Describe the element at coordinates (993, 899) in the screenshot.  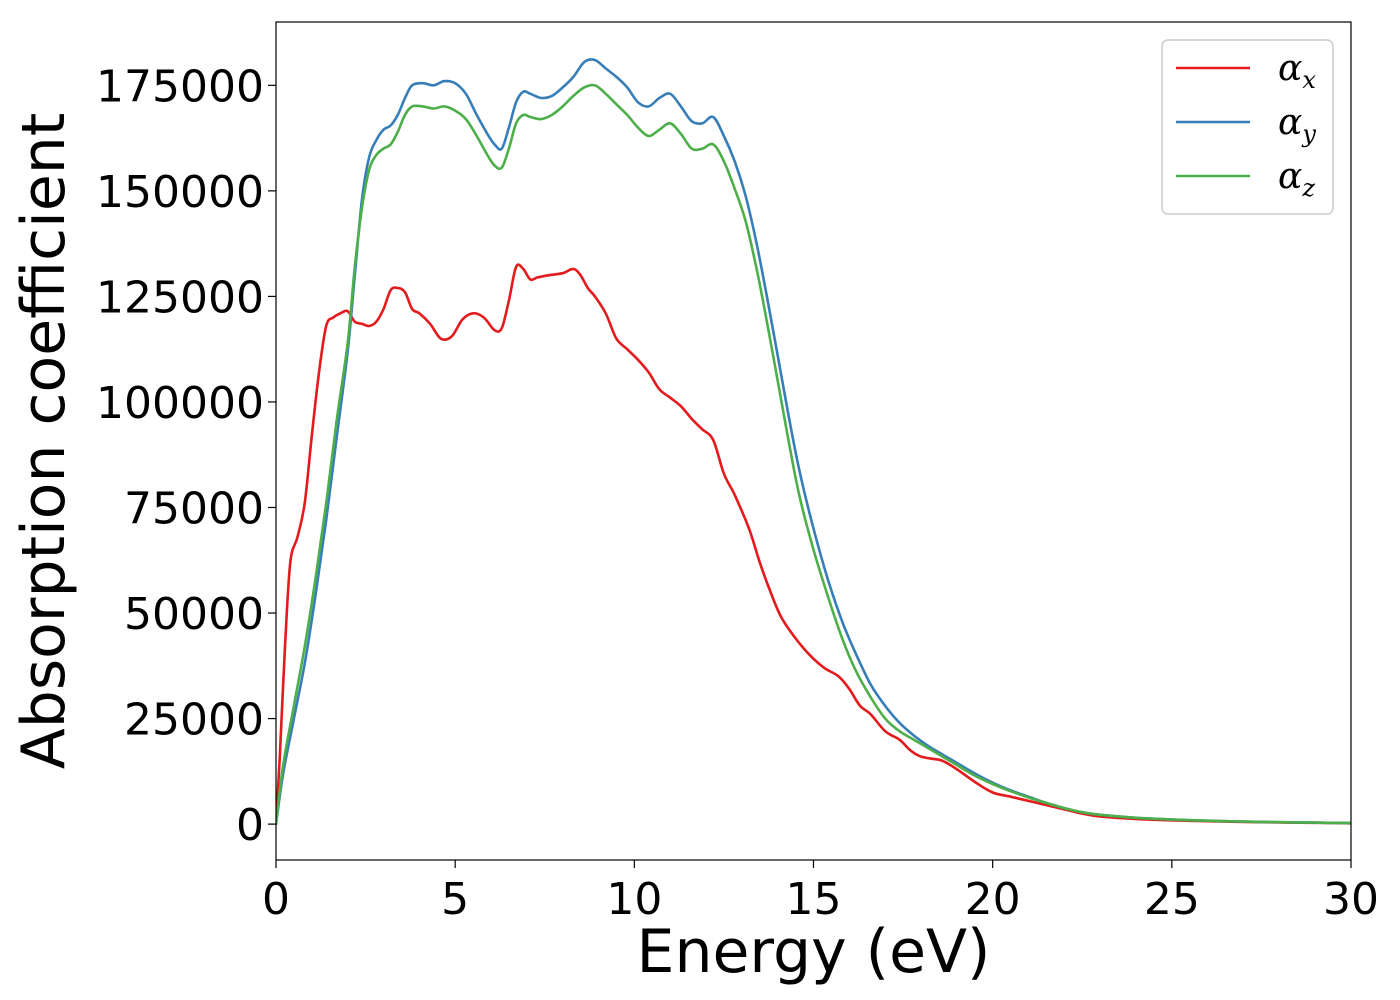
I see `x-tick-label: 20` at that location.